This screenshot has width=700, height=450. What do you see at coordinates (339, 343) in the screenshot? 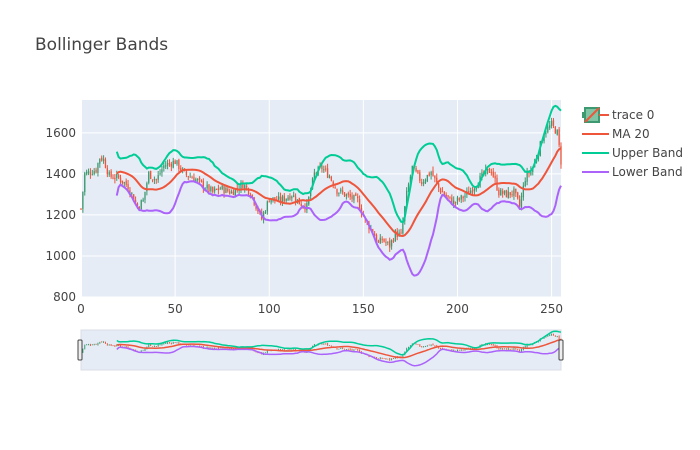
I see `slider-upper-band-line` at bounding box center [339, 343].